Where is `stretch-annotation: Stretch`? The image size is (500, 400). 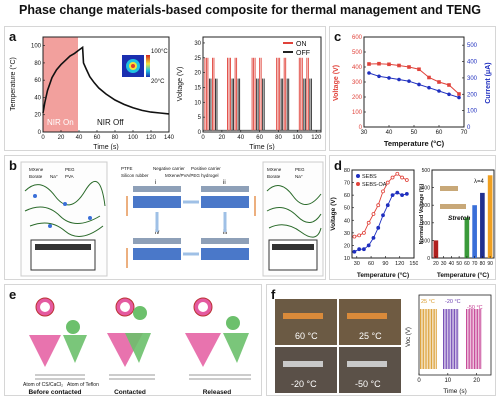
stretch-annotation: Stretch is located at coordinates (459, 218).